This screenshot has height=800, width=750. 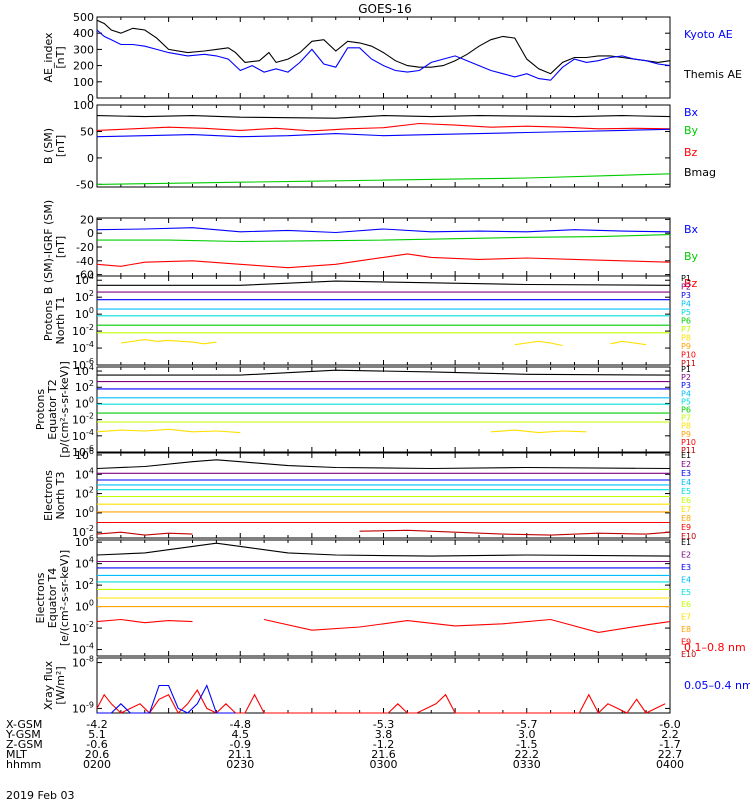 I want to click on y-tick-label: 20, so click(x=87, y=219).